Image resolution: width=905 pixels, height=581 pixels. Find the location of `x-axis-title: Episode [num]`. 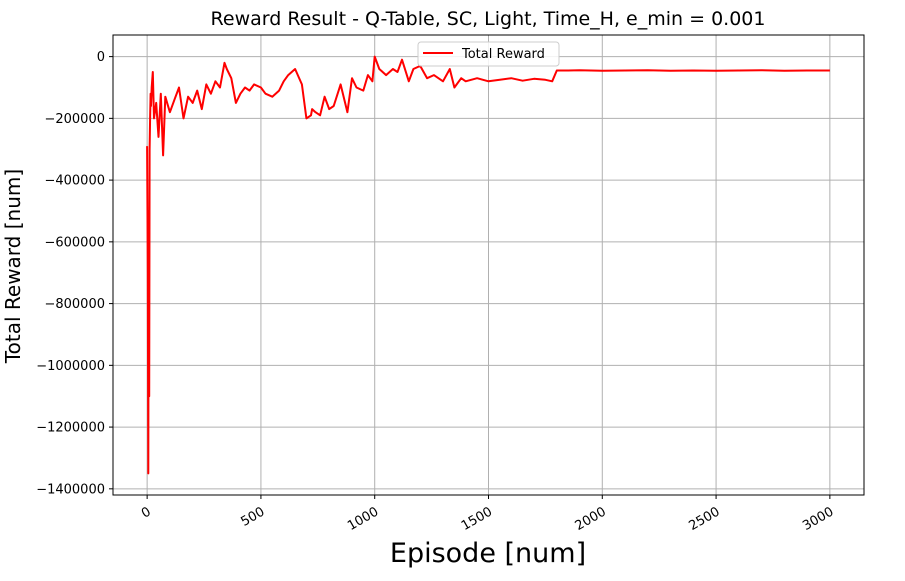

x-axis-title: Episode [num] is located at coordinates (488, 553).